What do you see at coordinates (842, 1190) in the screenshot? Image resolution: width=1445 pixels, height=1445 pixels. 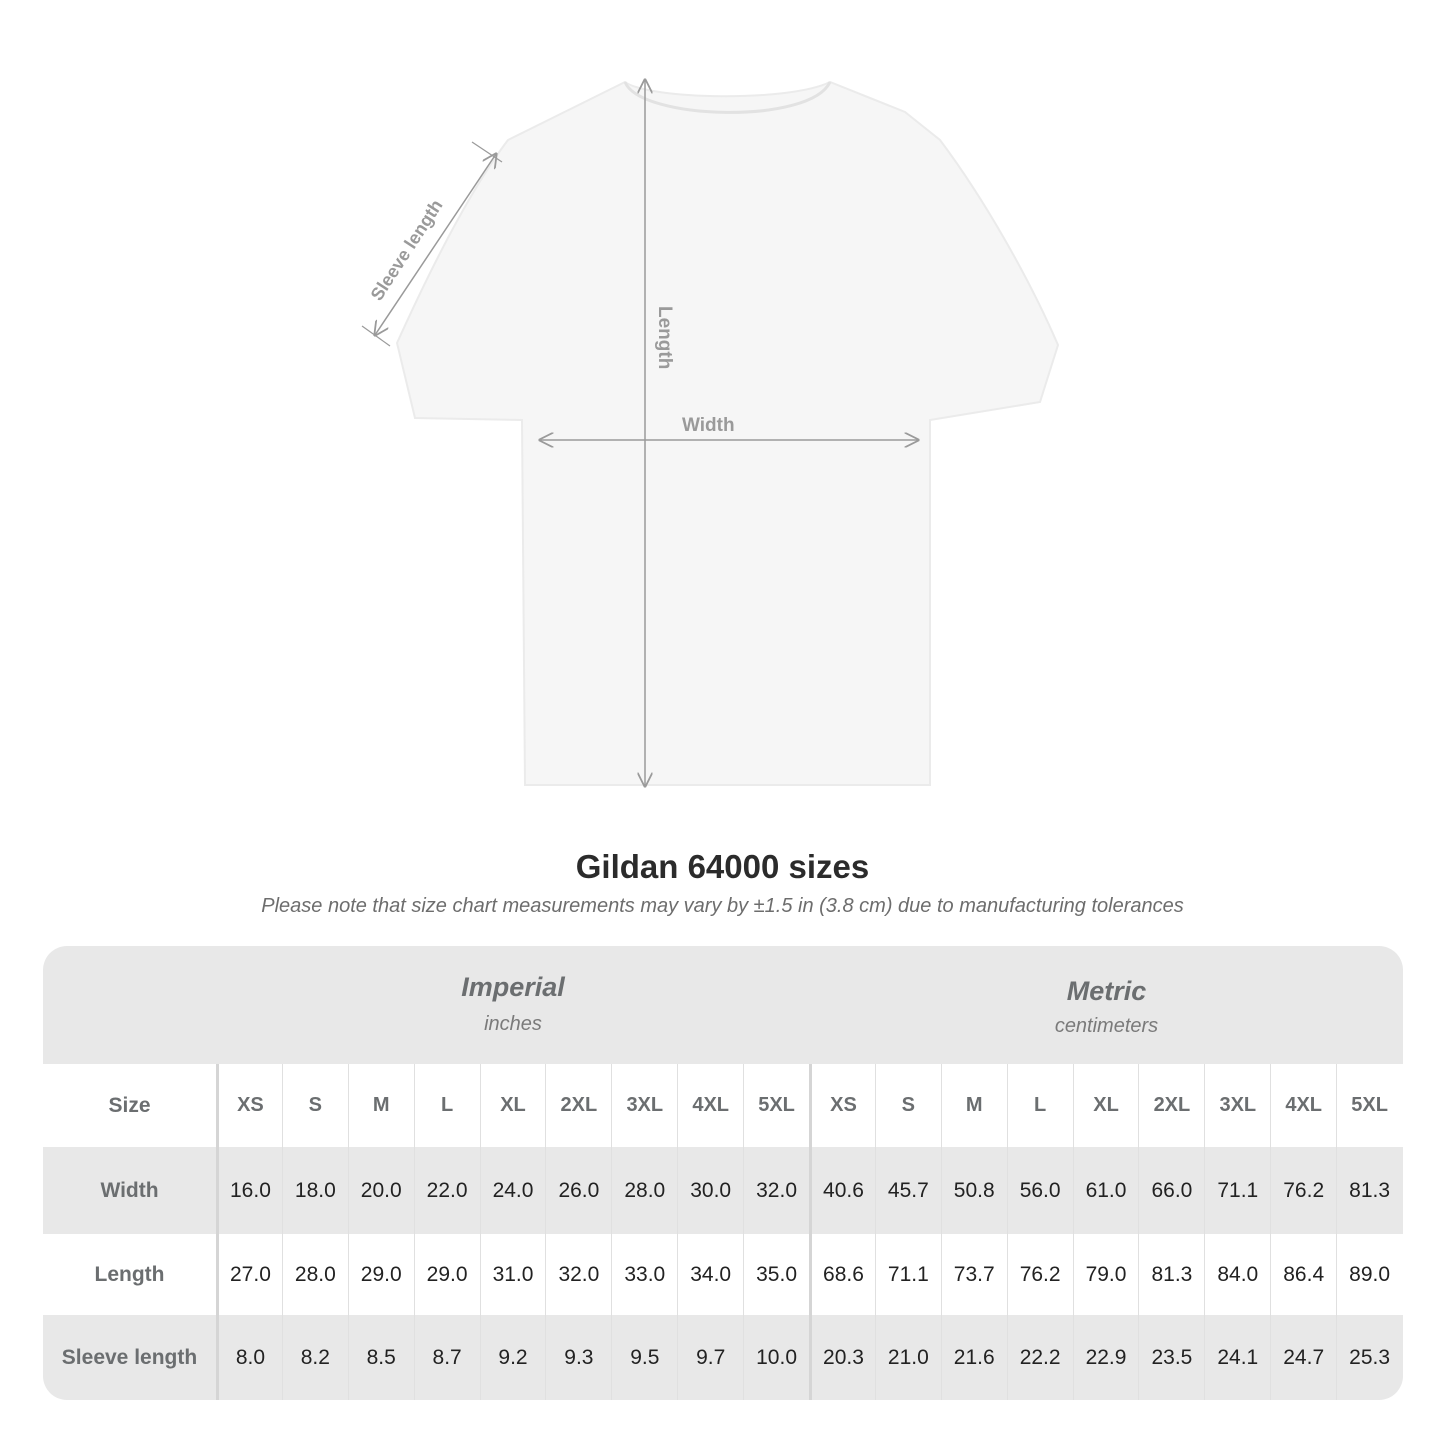 I see `metric-value-cell: 40.6` at bounding box center [842, 1190].